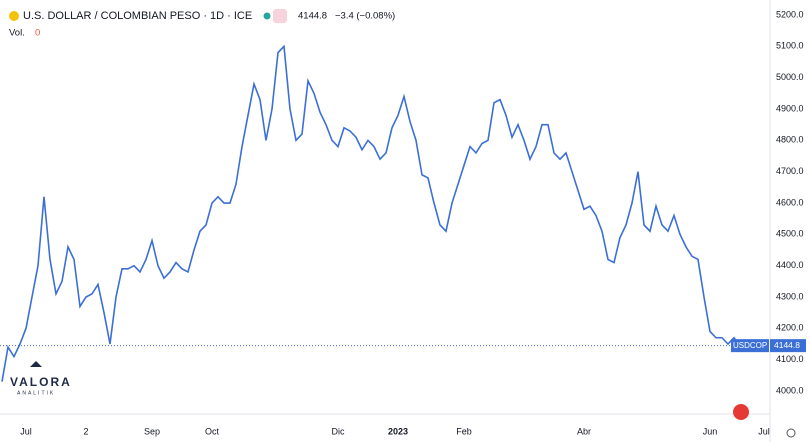  What do you see at coordinates (790, 328) in the screenshot?
I see `y-tick-label: 4200.0` at bounding box center [790, 328].